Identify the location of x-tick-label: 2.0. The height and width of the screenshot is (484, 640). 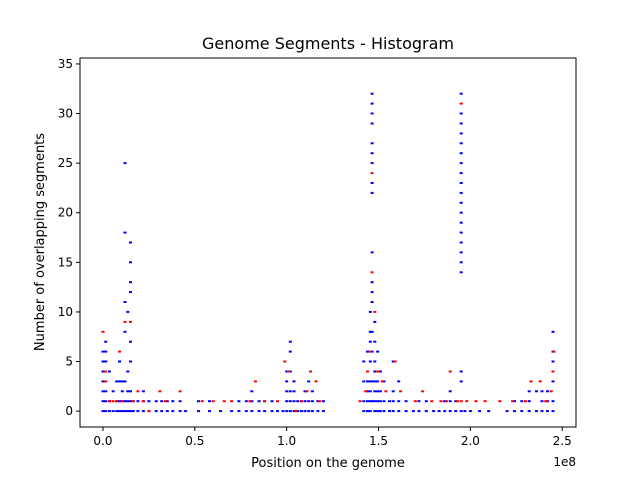
(470, 441).